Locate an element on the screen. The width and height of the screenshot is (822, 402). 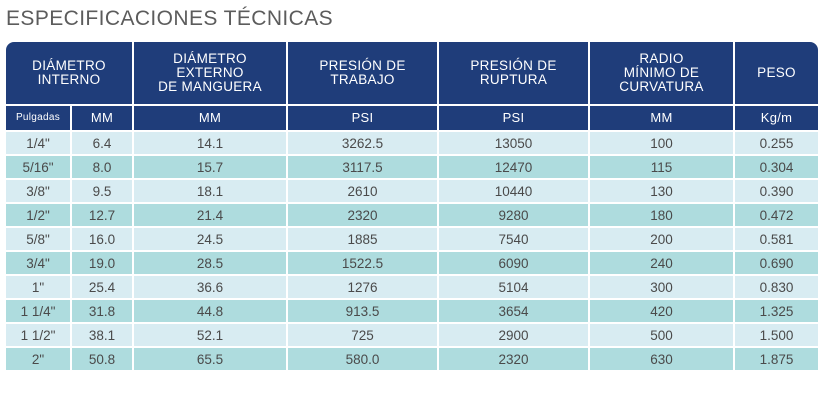
cell-trabajo: 580.0 is located at coordinates (362, 359).